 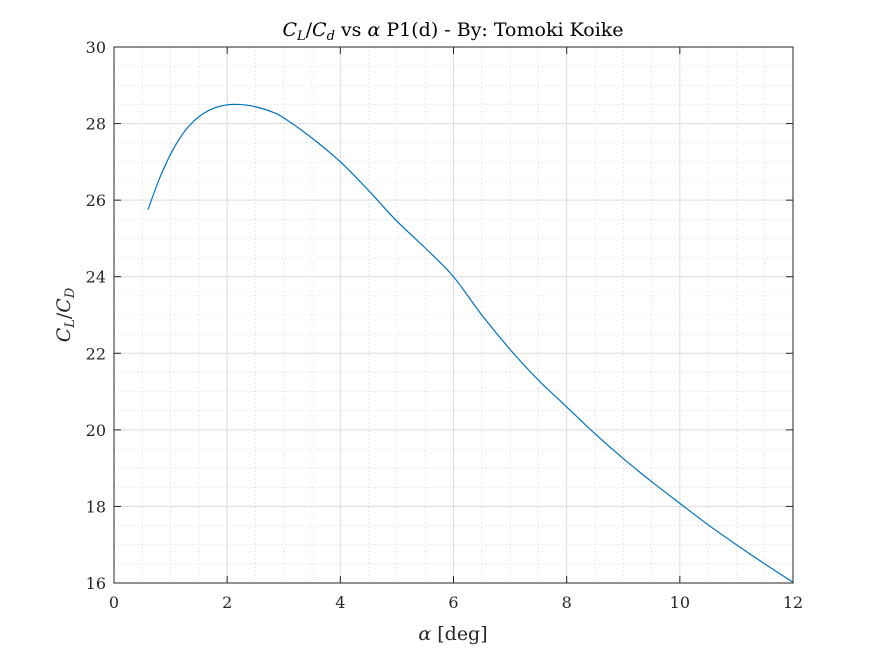 What do you see at coordinates (331, 36) in the screenshot?
I see `title-ratio-denominator-sub: d` at bounding box center [331, 36].